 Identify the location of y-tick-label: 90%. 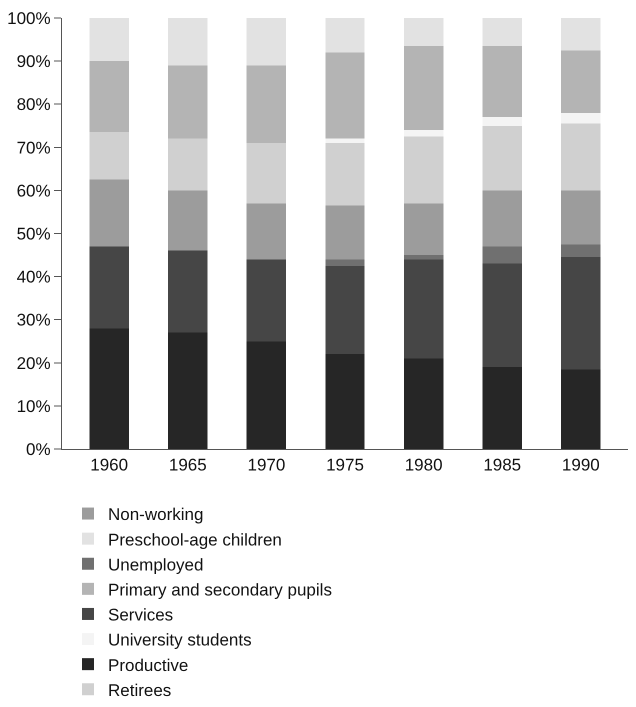
(33, 62).